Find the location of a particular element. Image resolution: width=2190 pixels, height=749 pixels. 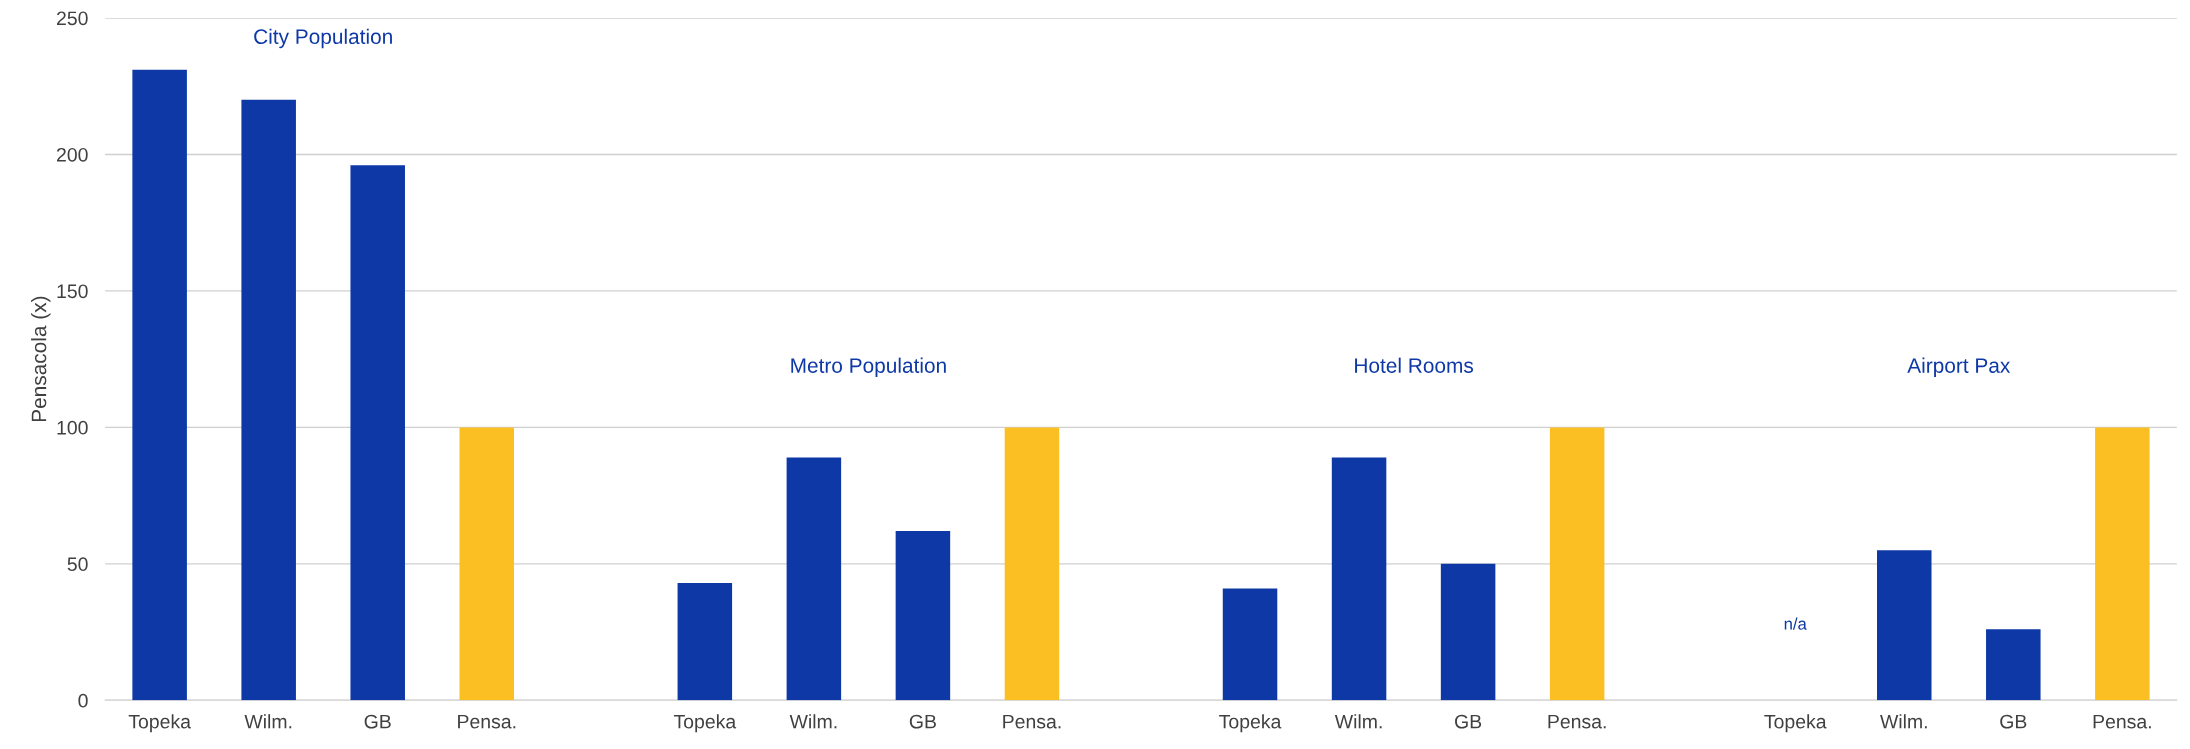

y-tick-label: 100 is located at coordinates (72, 427).